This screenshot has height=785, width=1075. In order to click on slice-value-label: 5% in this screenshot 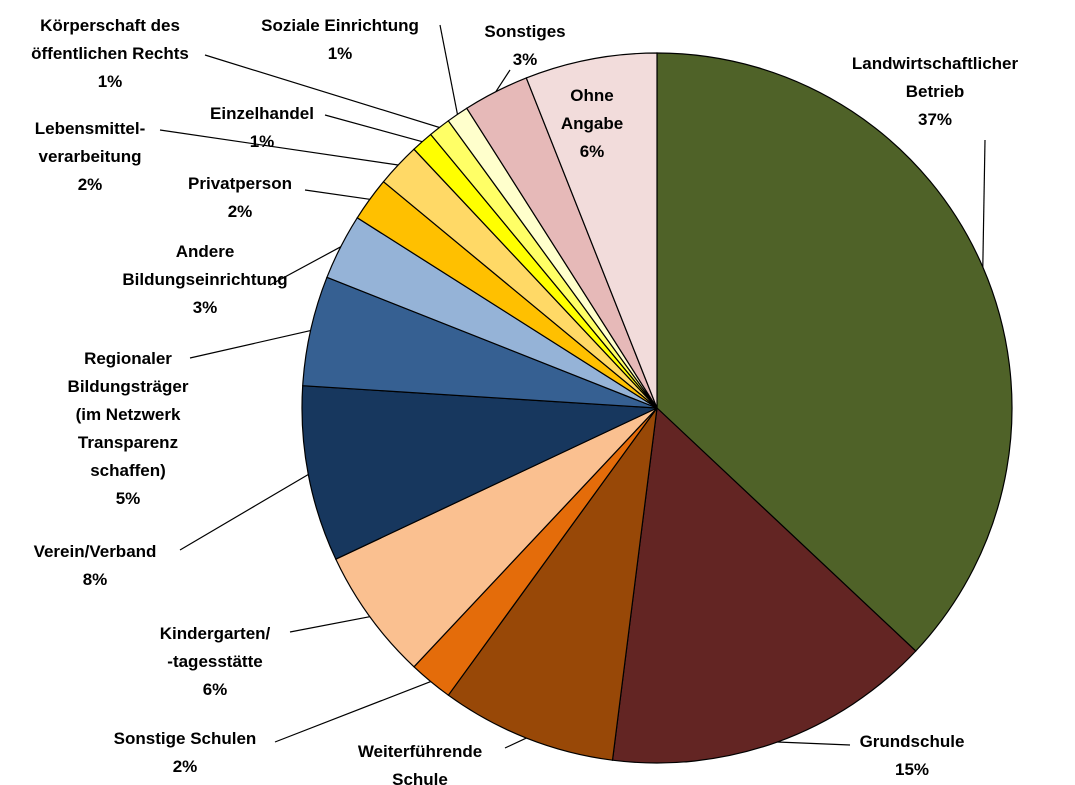, I will do `click(128, 498)`.